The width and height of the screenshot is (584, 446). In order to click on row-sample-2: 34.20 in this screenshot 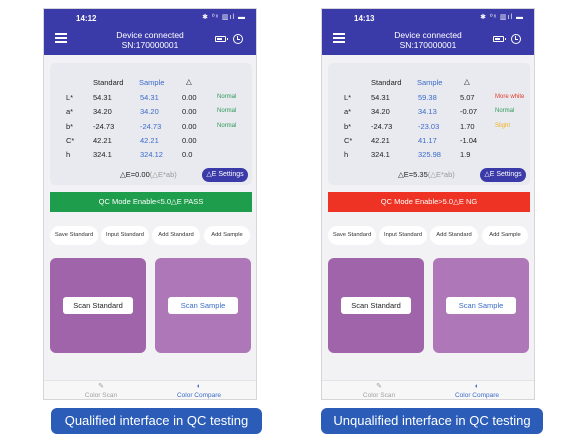, I will do `click(149, 112)`.